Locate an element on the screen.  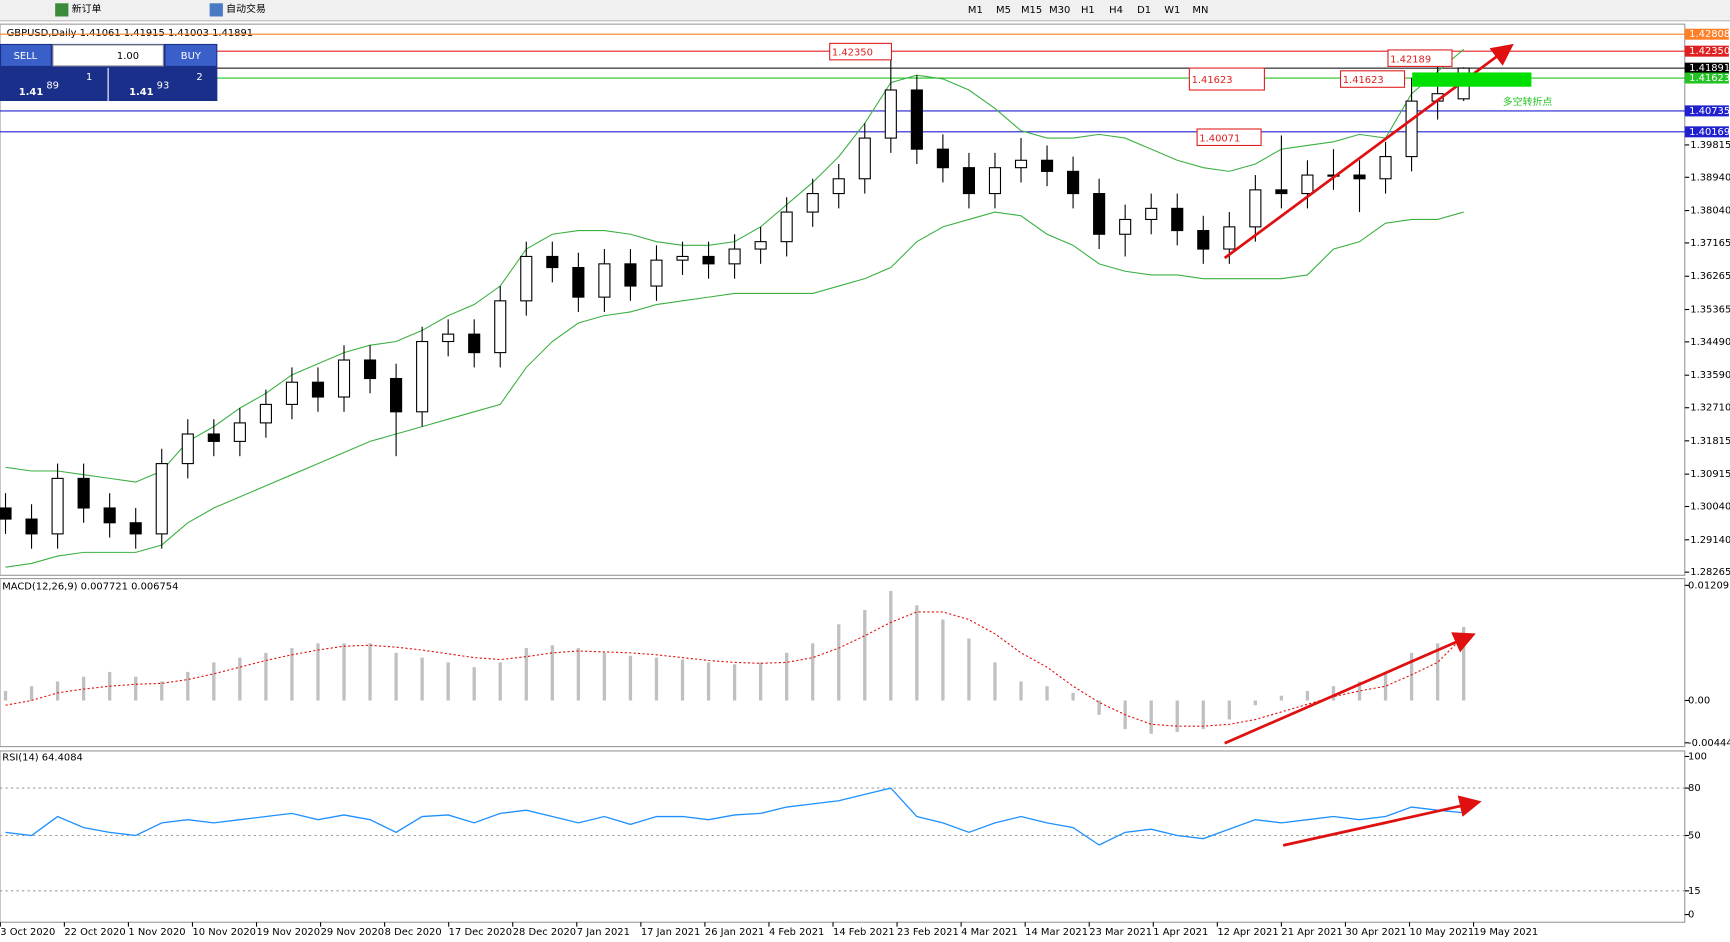
sell-button is located at coordinates (26, 55).